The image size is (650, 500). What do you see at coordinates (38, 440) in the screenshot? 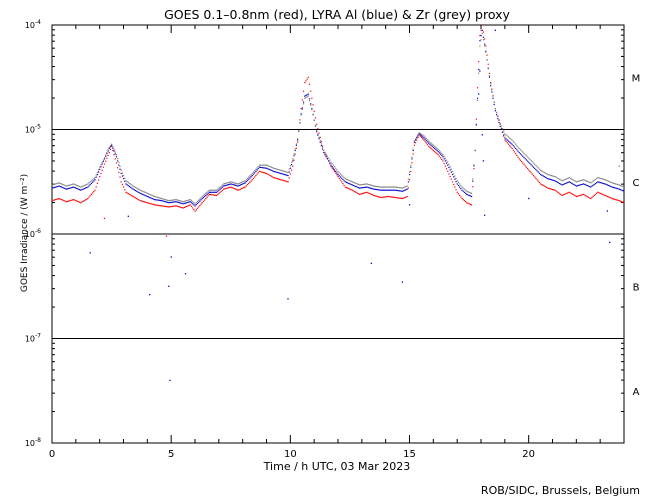
I see `y-tick-exponent: -8` at bounding box center [38, 440].